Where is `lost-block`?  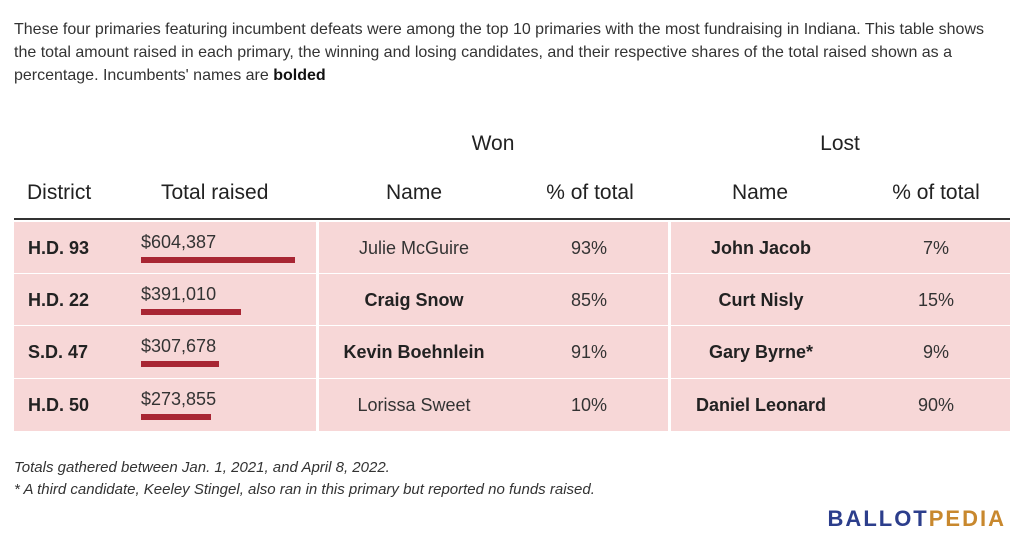
lost-block is located at coordinates (840, 326).